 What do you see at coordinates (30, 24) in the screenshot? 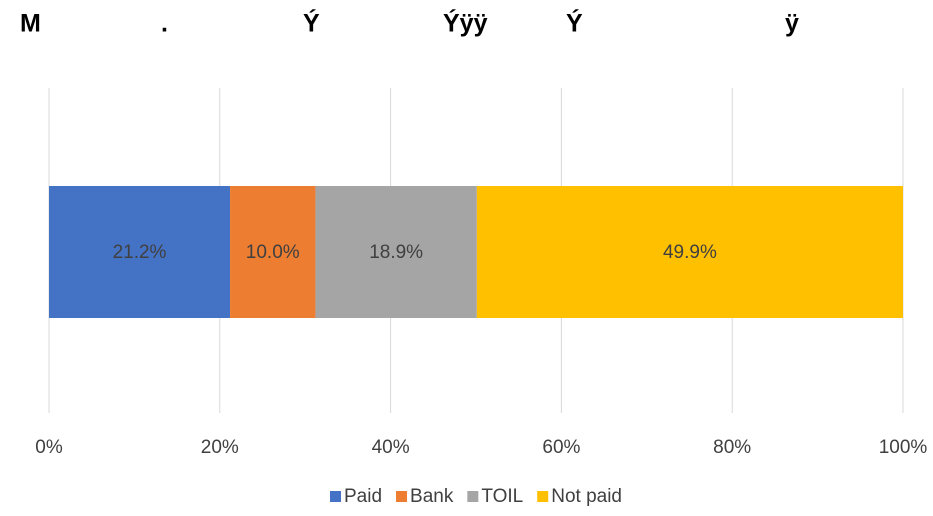
I see `chart-title: M` at bounding box center [30, 24].